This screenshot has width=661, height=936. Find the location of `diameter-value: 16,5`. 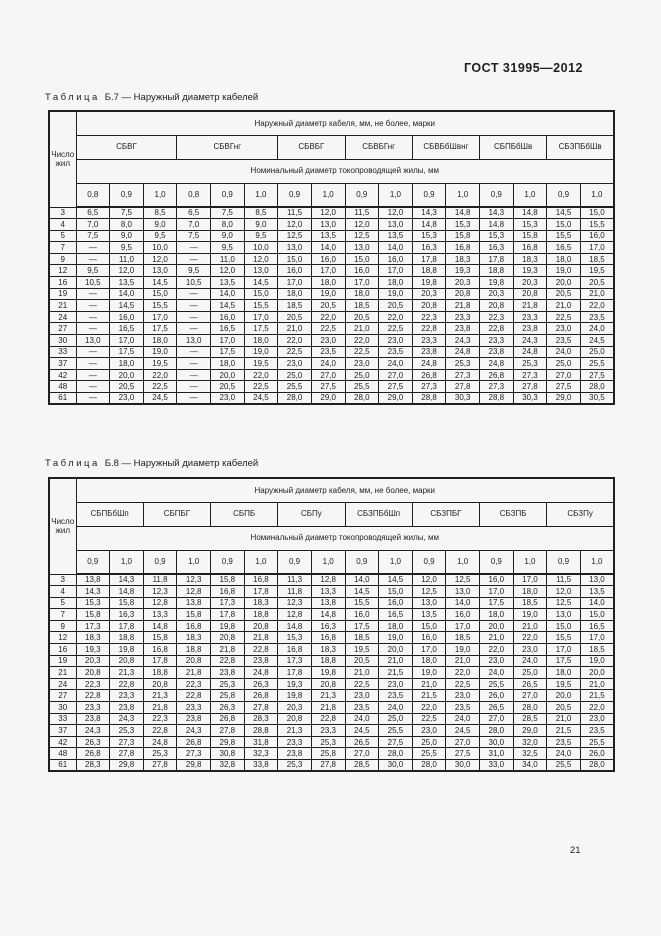

diameter-value: 16,5 is located at coordinates (126, 329).